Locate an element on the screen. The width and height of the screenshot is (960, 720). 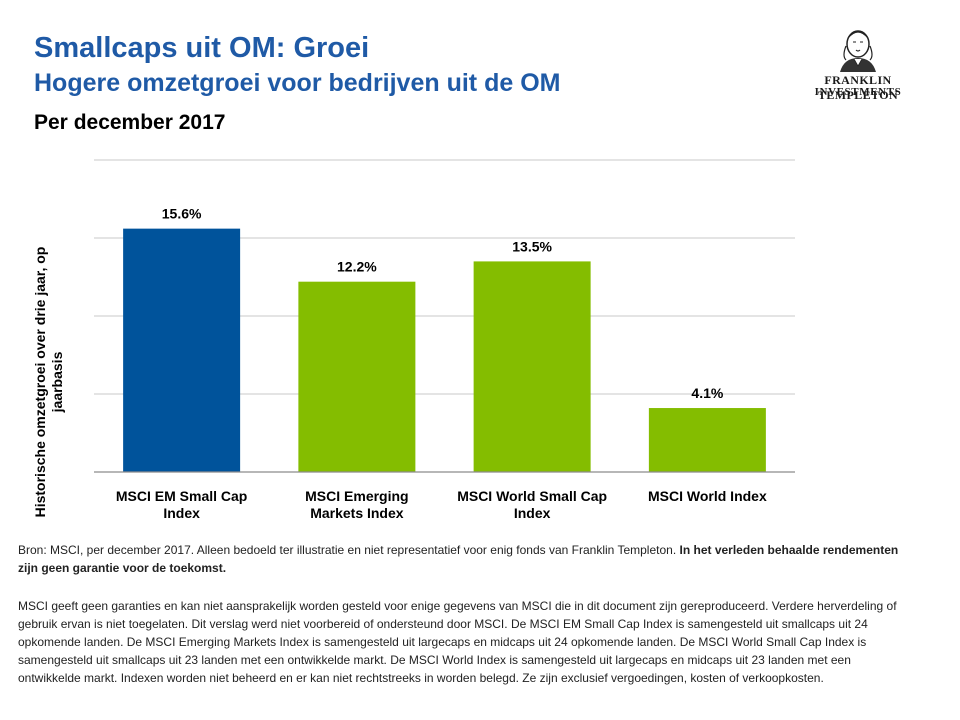
logo-wordmark: FRANKLIN TEMPLETON is located at coordinates (858, 87).